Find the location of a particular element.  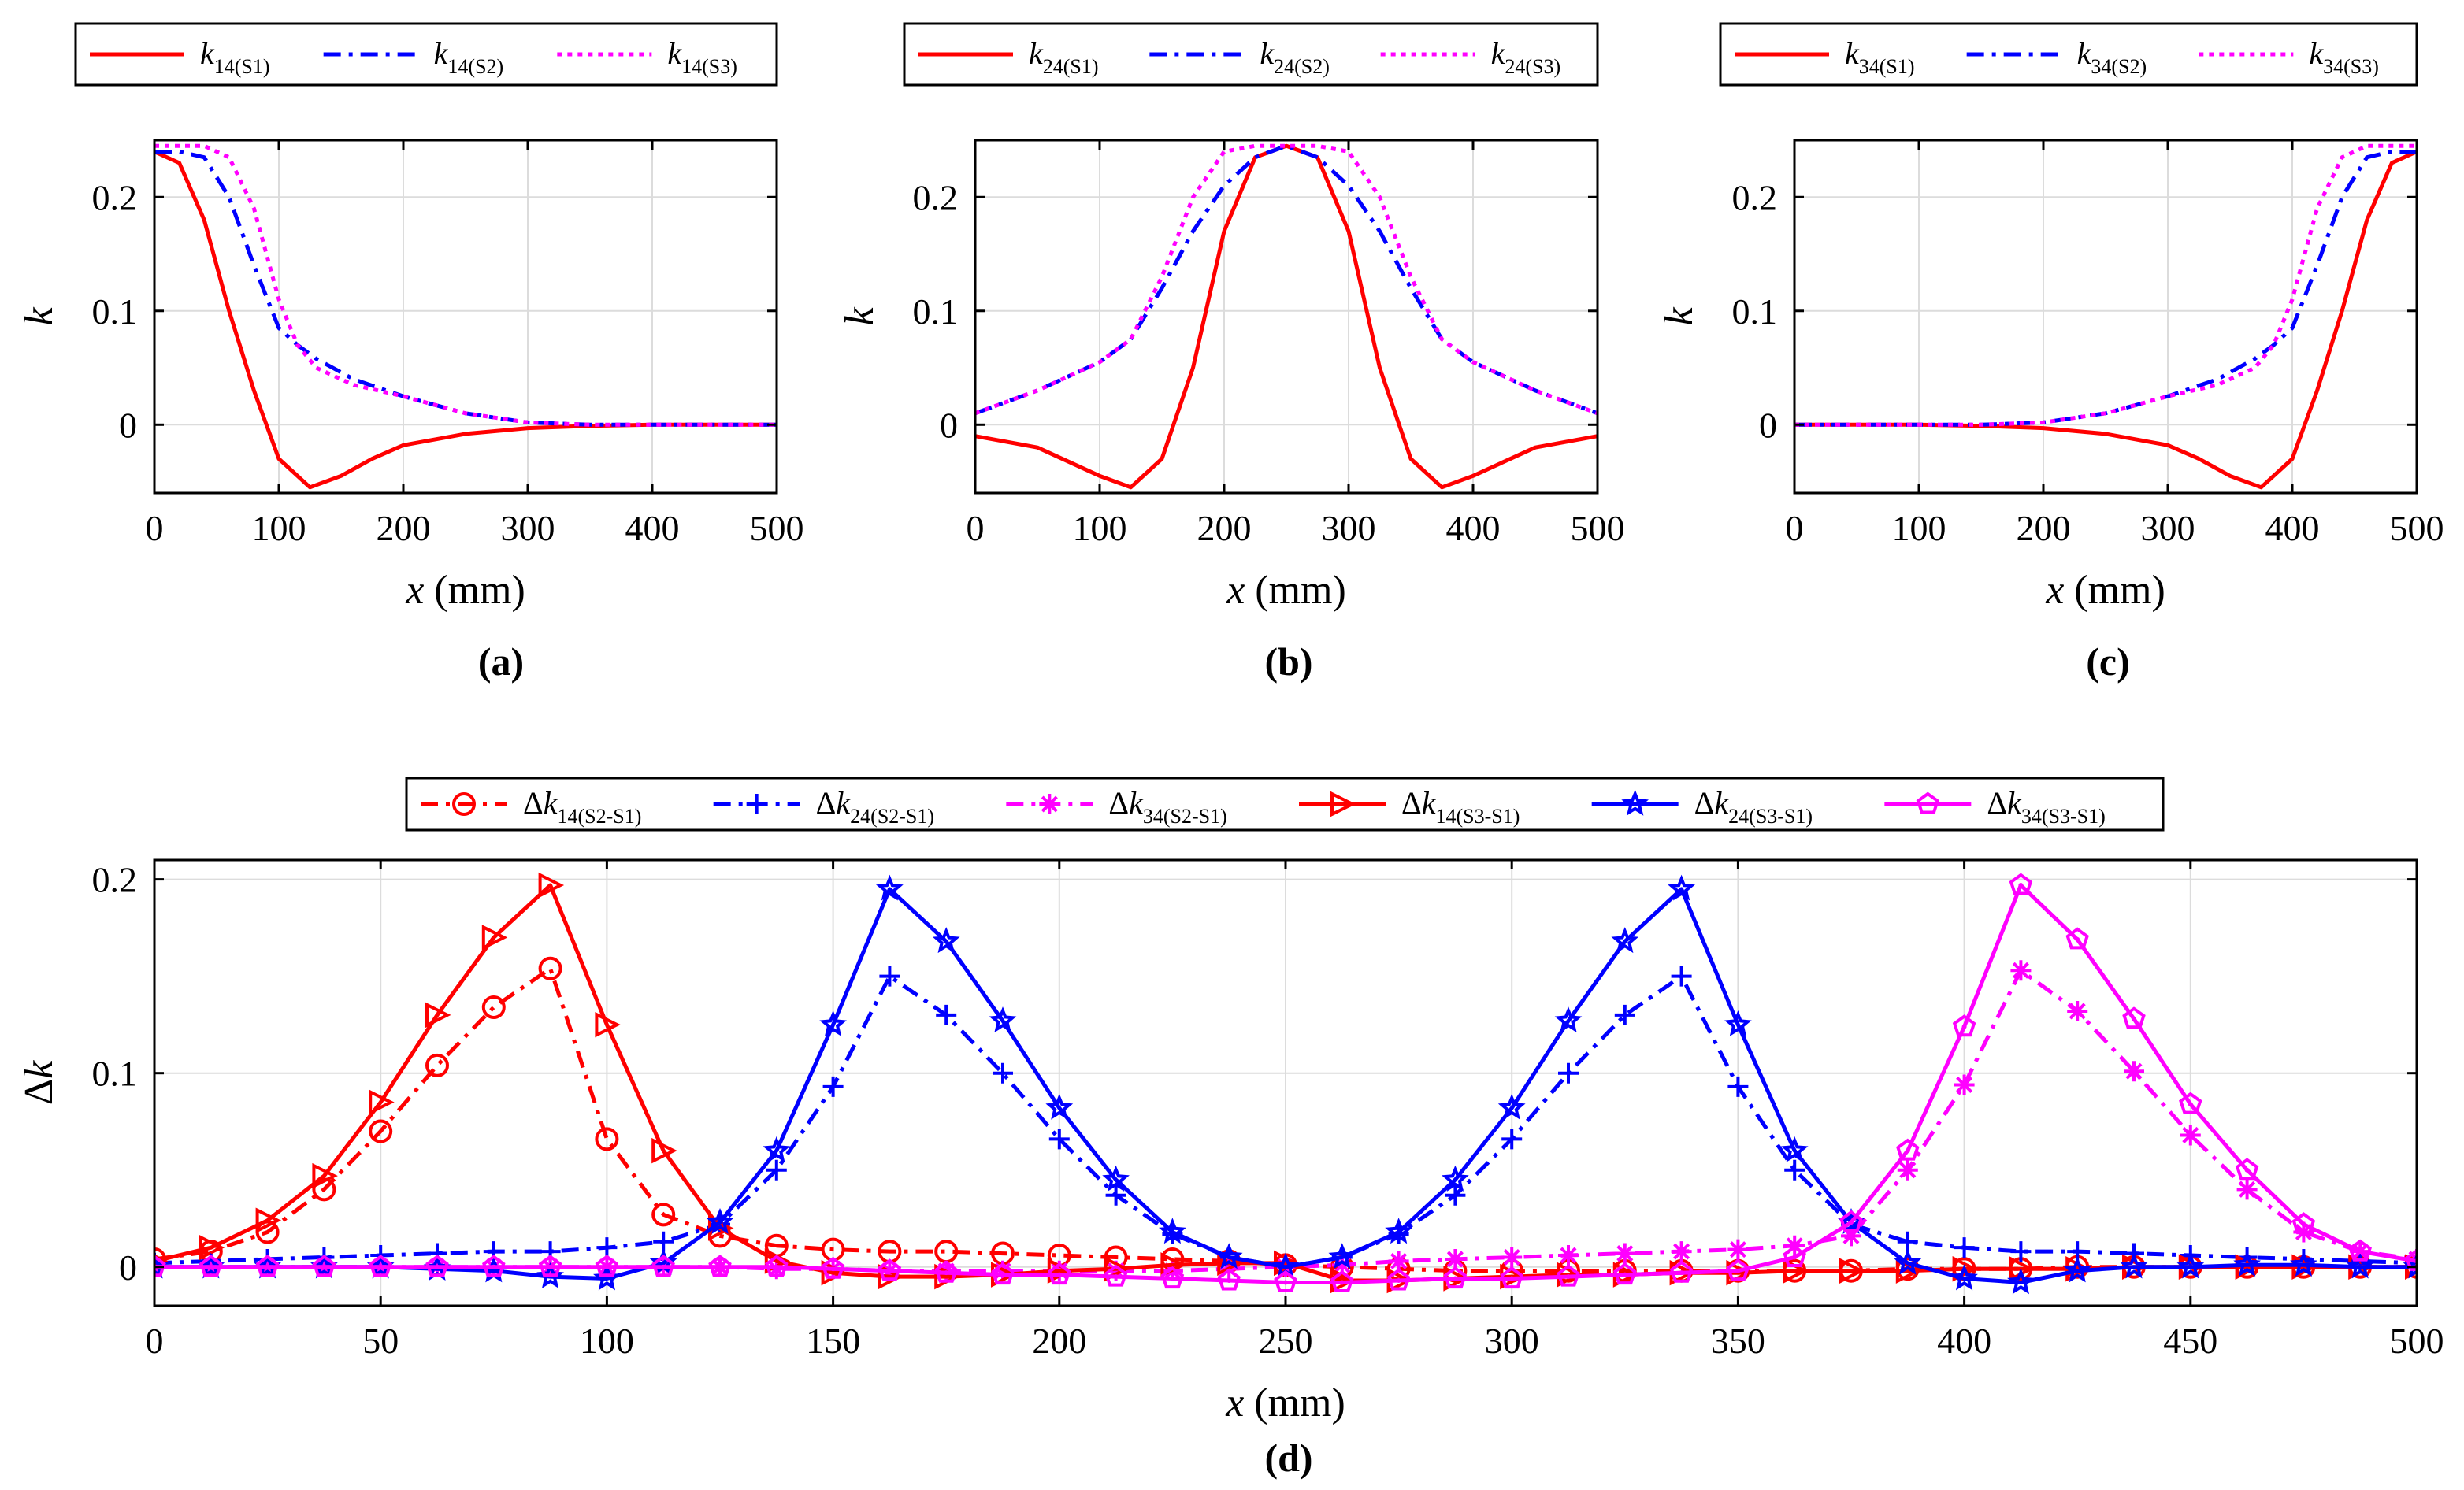

panel-label-c: (c) is located at coordinates (2108, 661).